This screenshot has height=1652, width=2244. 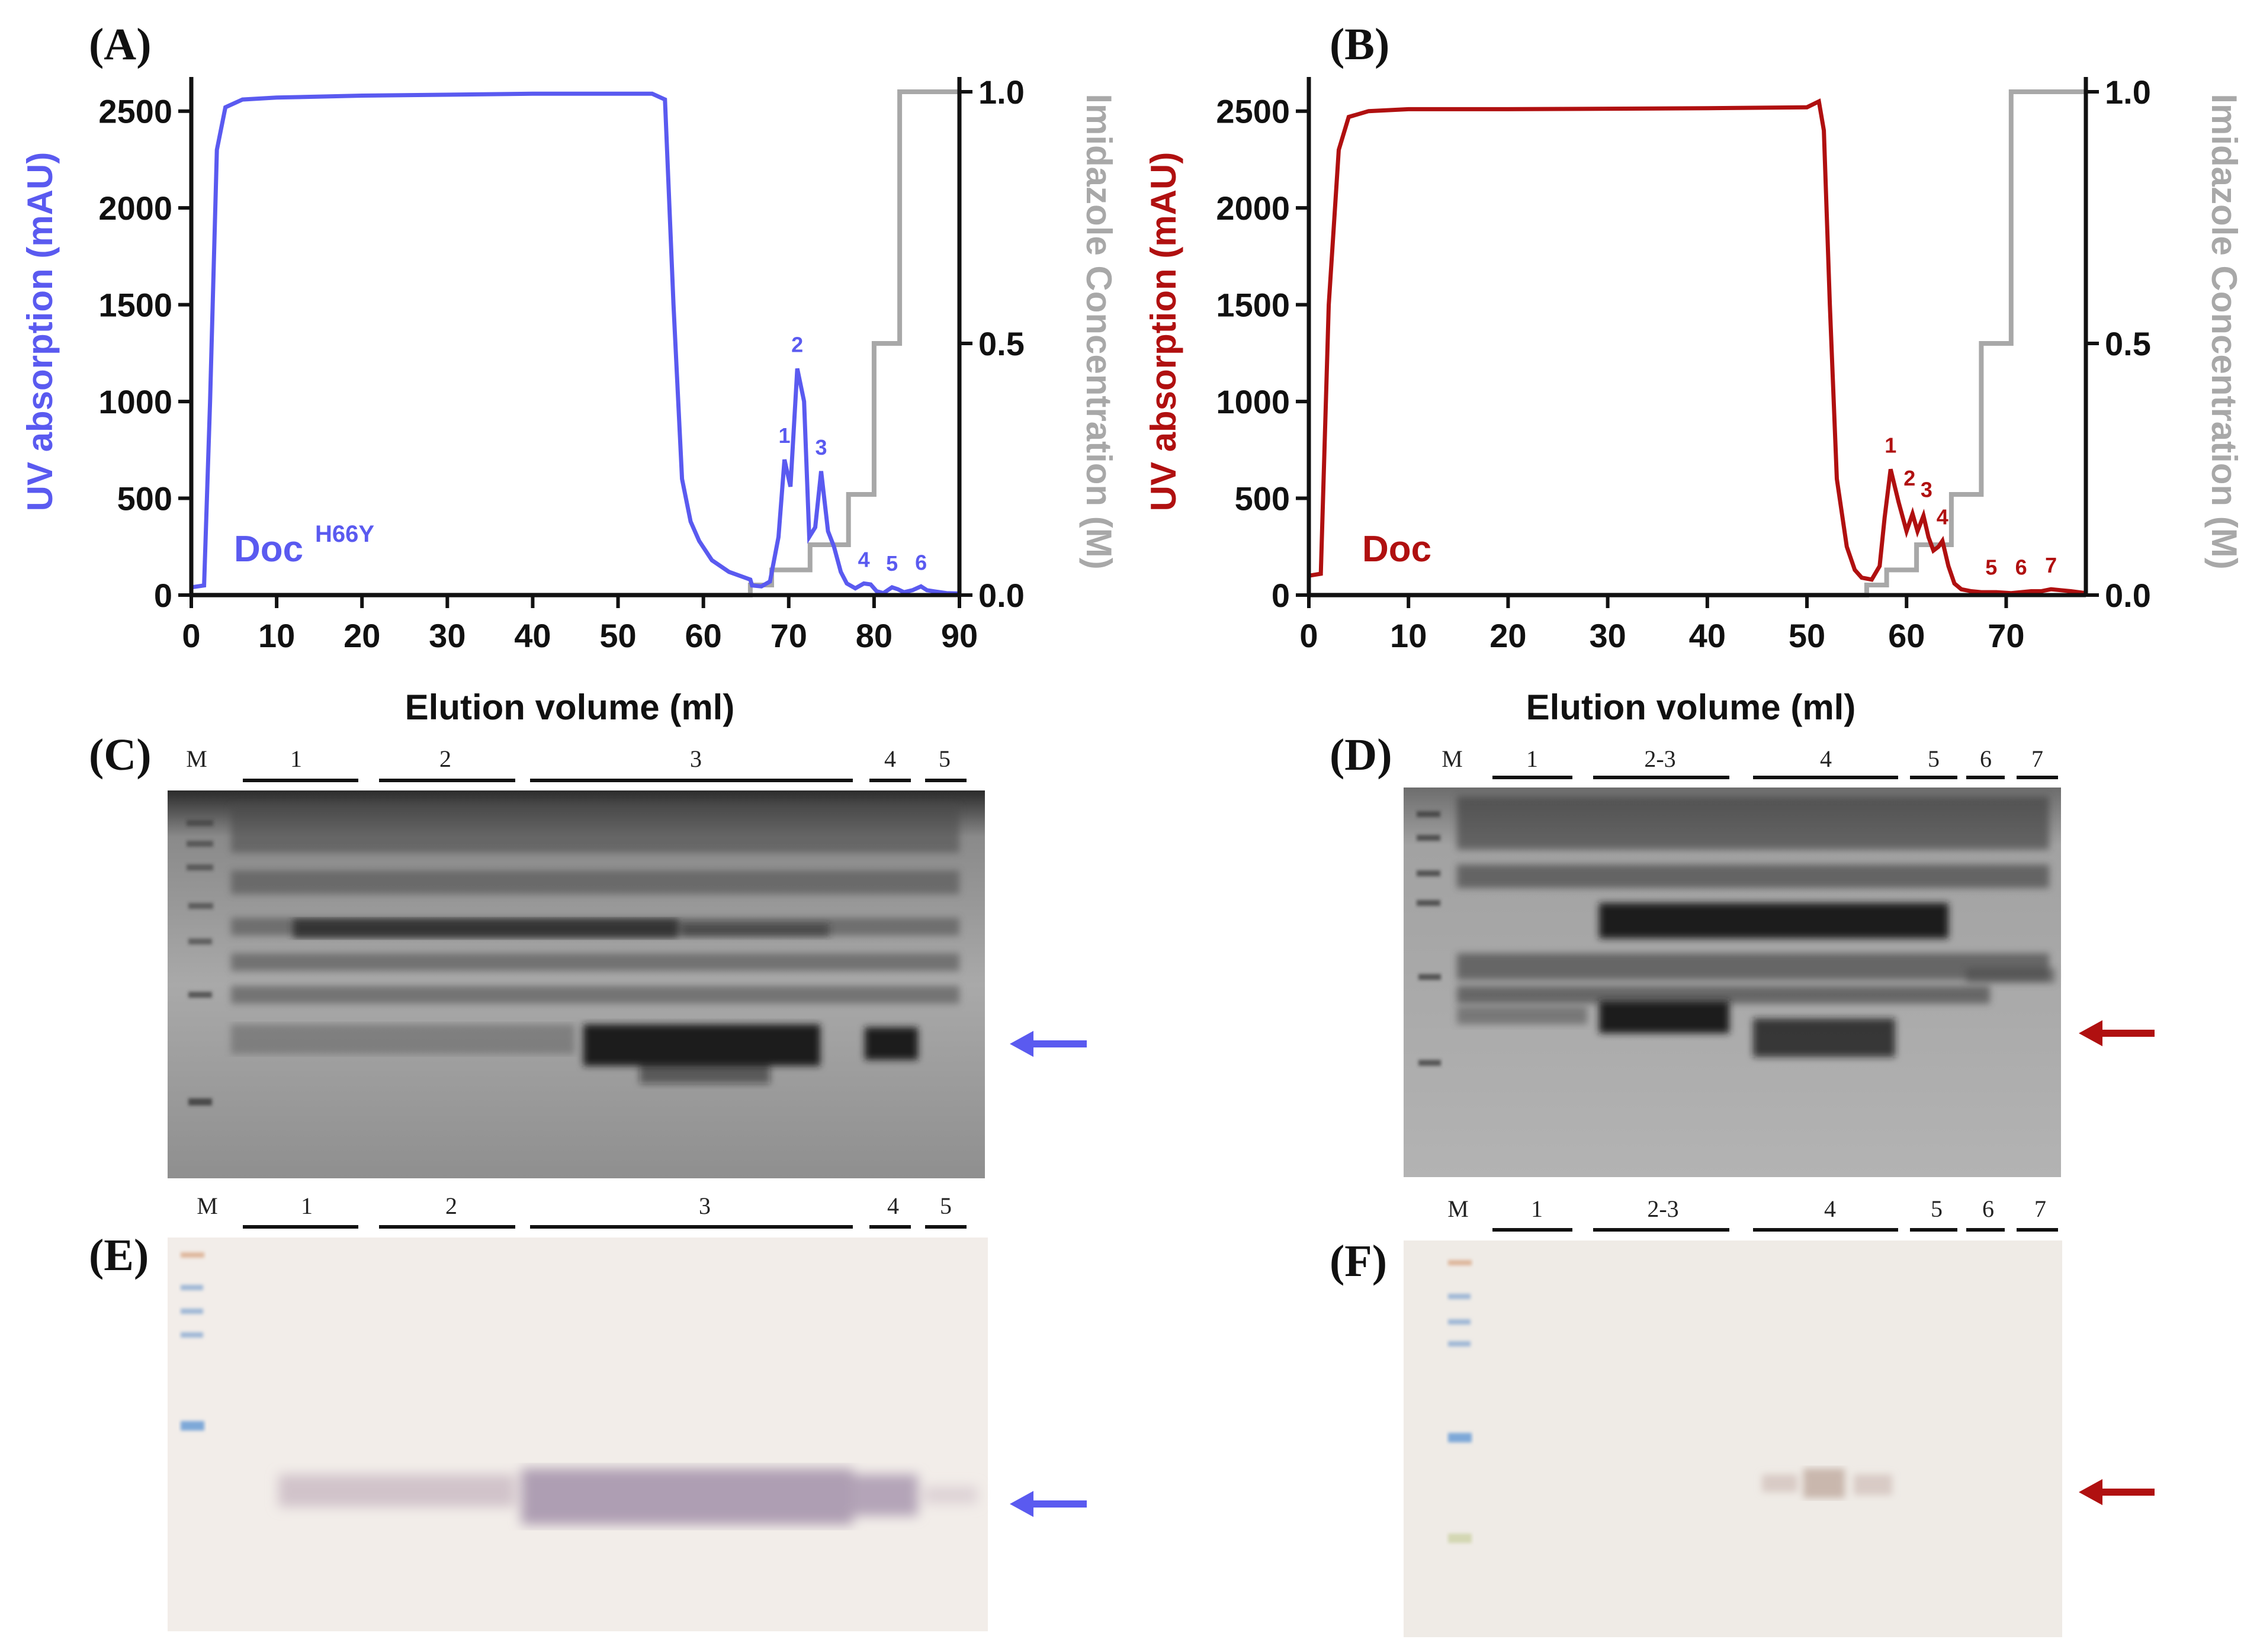 I want to click on fraction-label-f-2: 2-3, so click(x=1662, y=1208).